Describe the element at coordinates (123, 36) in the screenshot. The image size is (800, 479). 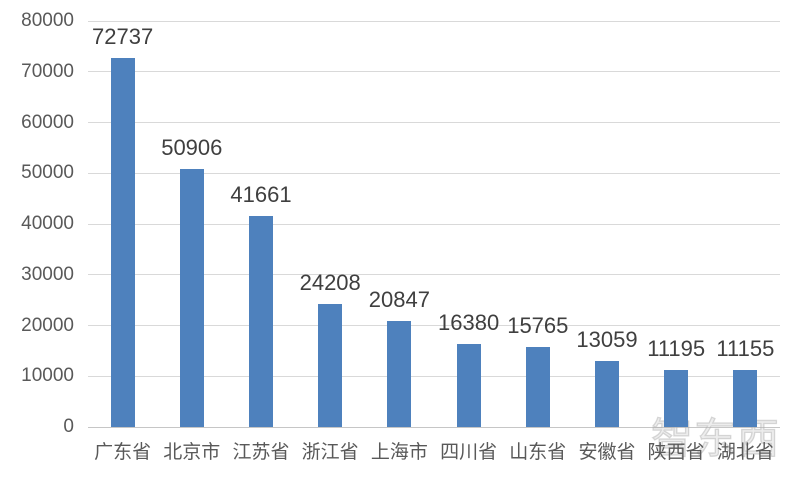
I see `bar-value-label: 72737` at that location.